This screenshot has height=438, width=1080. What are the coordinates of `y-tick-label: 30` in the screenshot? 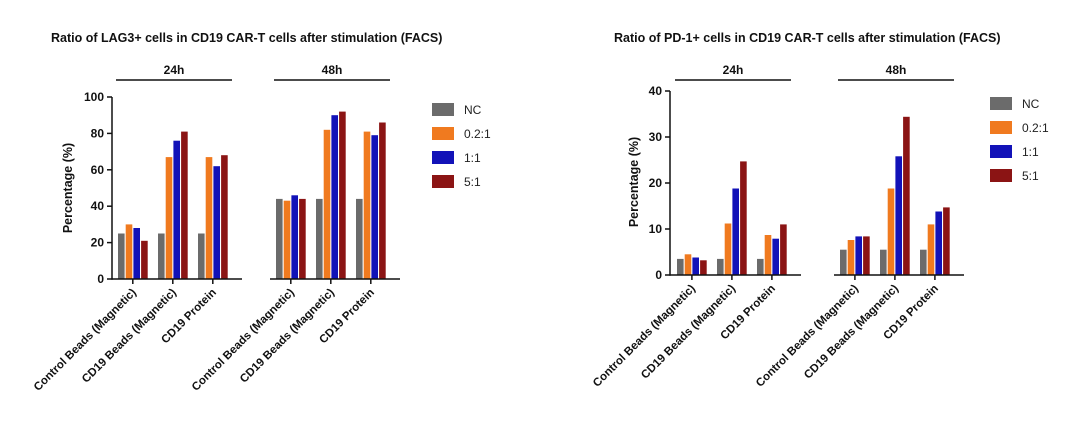 It's located at (656, 137).